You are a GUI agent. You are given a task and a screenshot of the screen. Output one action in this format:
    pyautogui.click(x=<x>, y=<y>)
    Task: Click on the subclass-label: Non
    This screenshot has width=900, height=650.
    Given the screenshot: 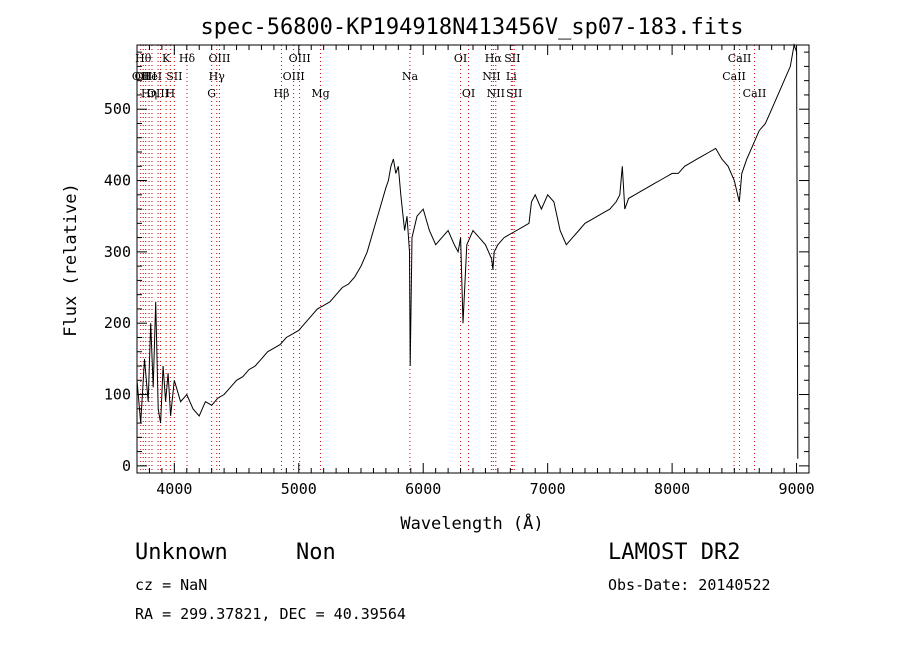 What is the action you would take?
    pyautogui.click(x=316, y=552)
    